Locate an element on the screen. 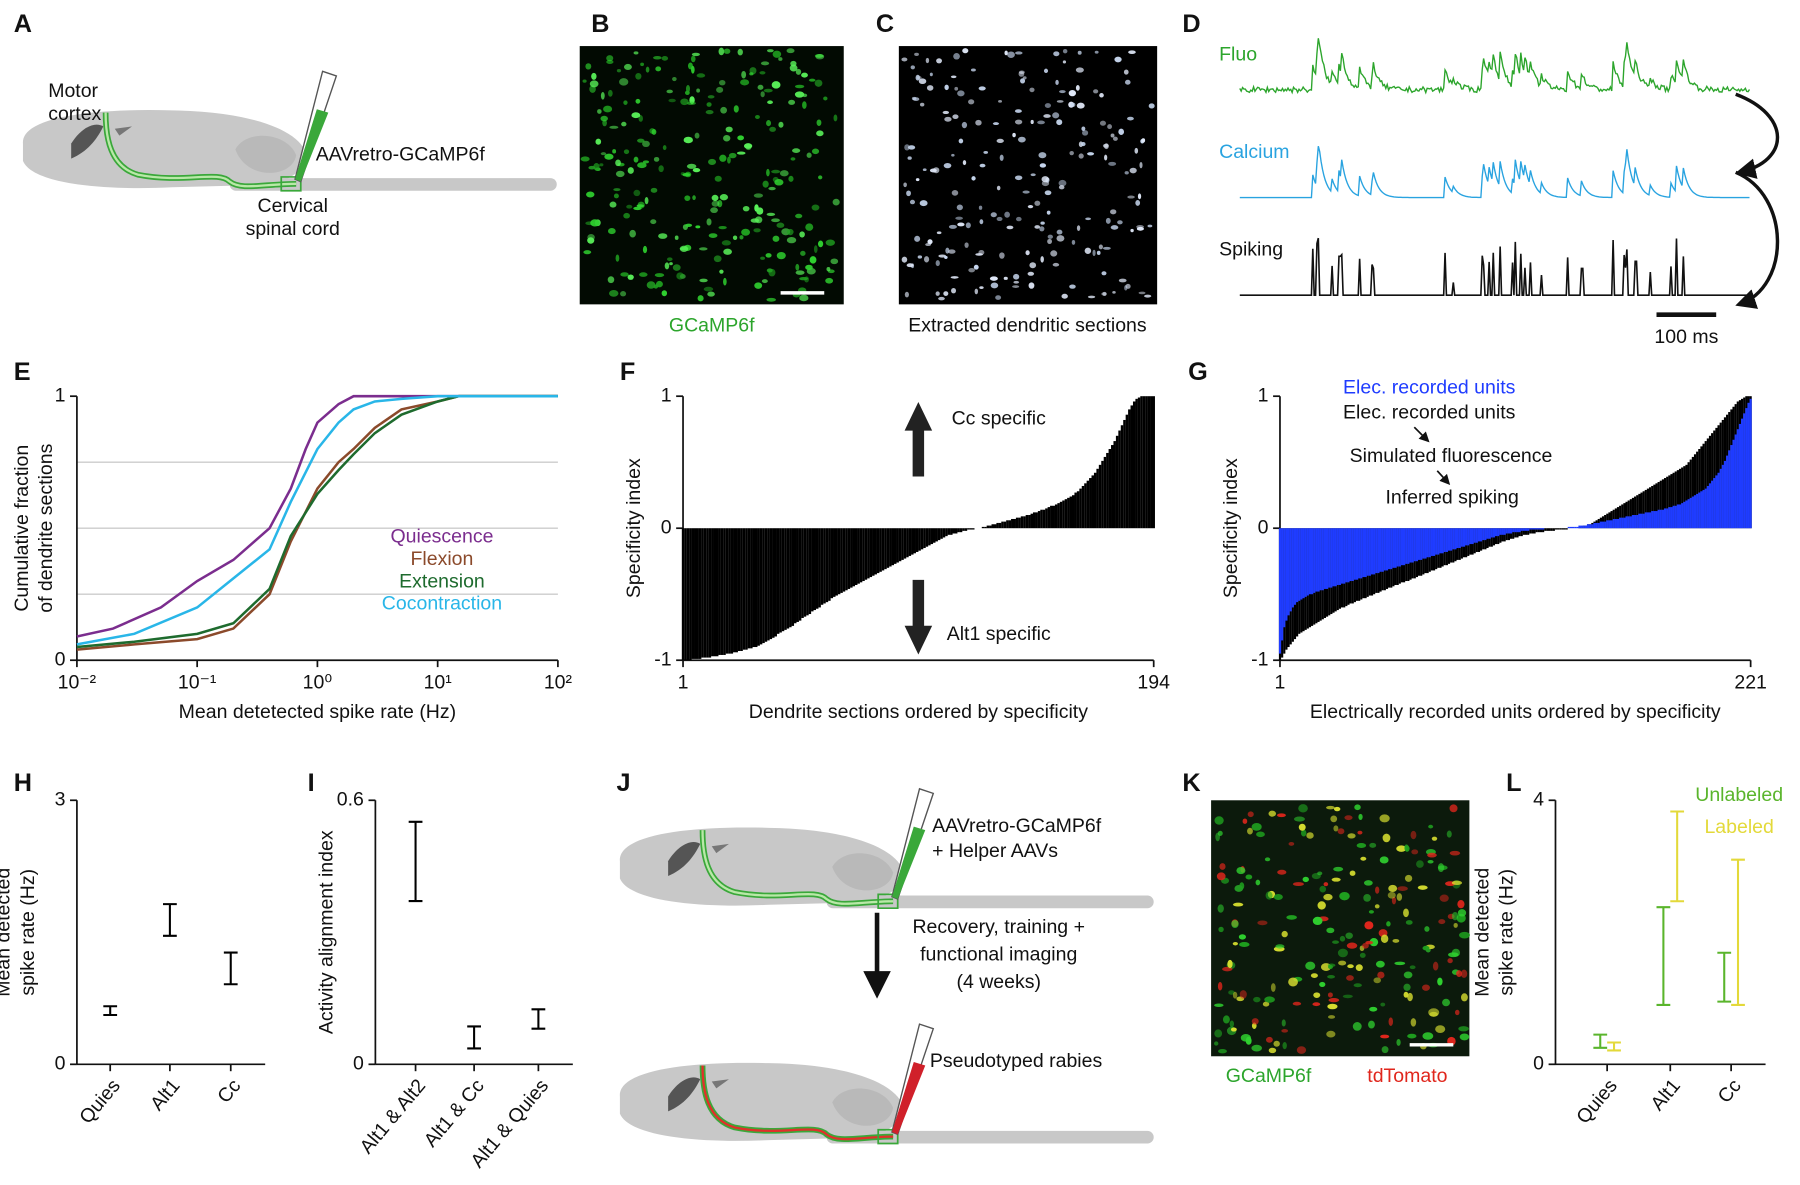 The image size is (1800, 1185). micrograph is located at coordinates (1340, 928).